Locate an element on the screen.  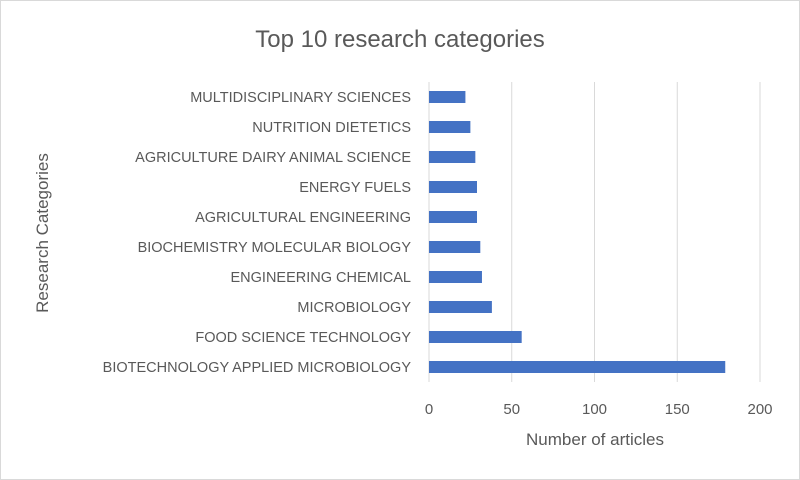
category-label: BIOCHEMISTRY MOLECULAR BIOLOGY is located at coordinates (275, 248).